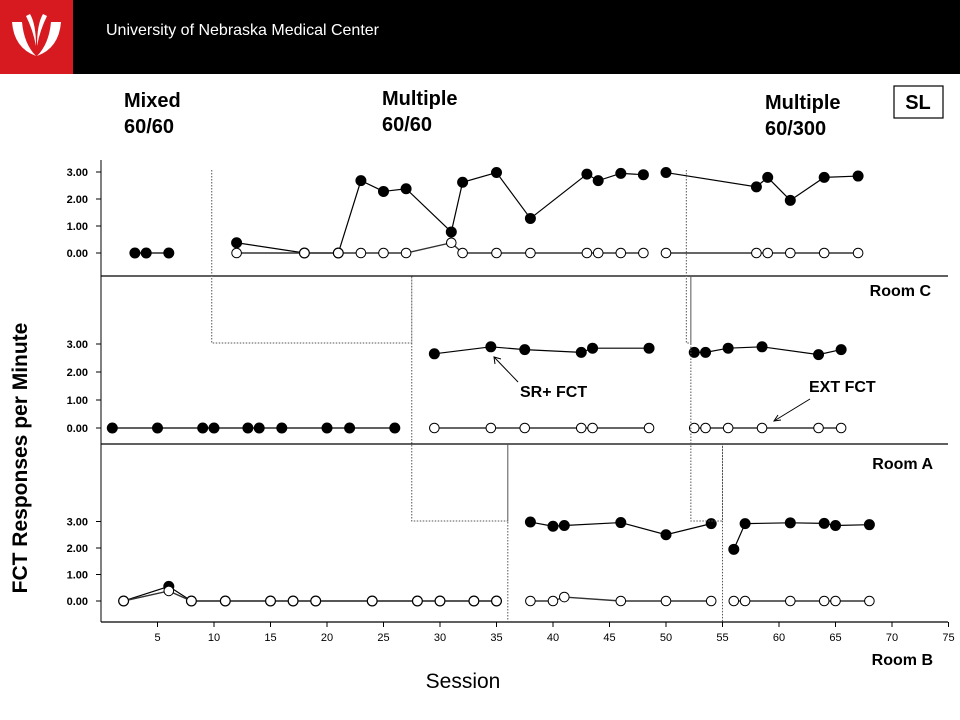 This screenshot has height=720, width=960. Describe the element at coordinates (842, 387) in the screenshot. I see `annotation-ext-fct: EXT FCT` at that location.